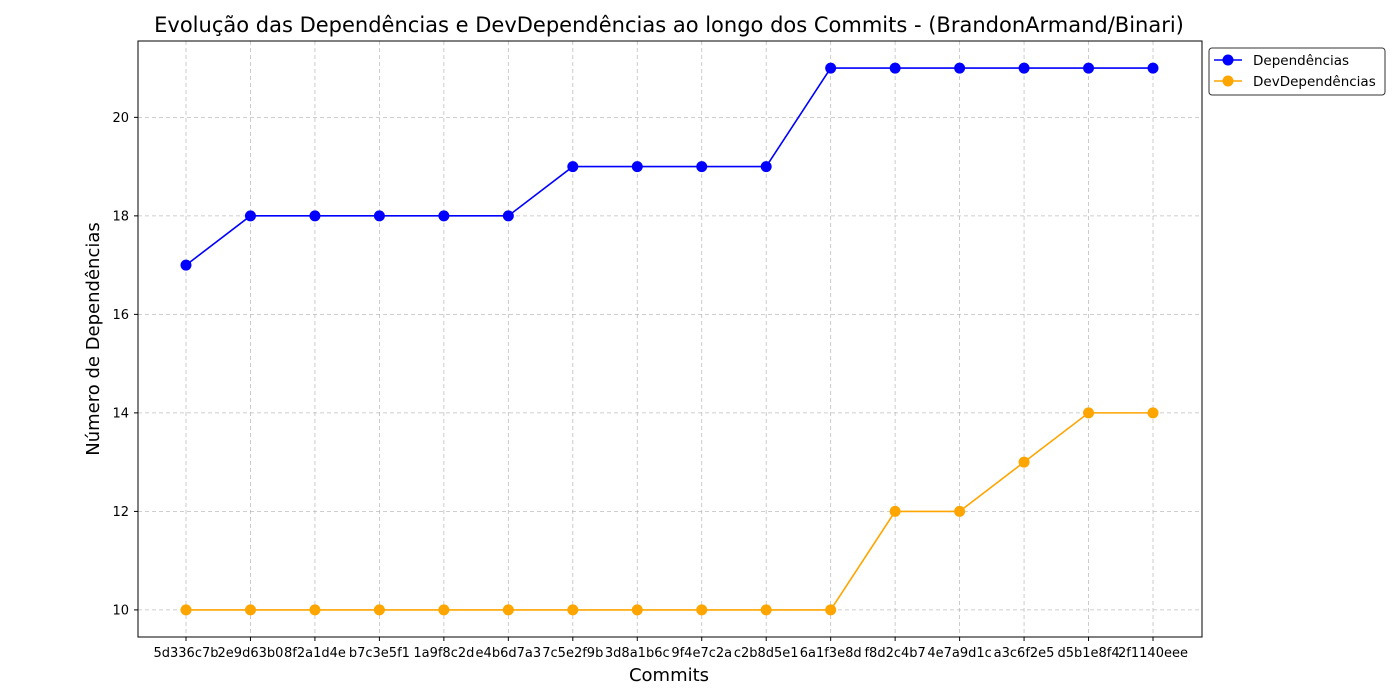  What do you see at coordinates (1314, 82) in the screenshot?
I see `legend-label-2: DevDependências` at bounding box center [1314, 82].